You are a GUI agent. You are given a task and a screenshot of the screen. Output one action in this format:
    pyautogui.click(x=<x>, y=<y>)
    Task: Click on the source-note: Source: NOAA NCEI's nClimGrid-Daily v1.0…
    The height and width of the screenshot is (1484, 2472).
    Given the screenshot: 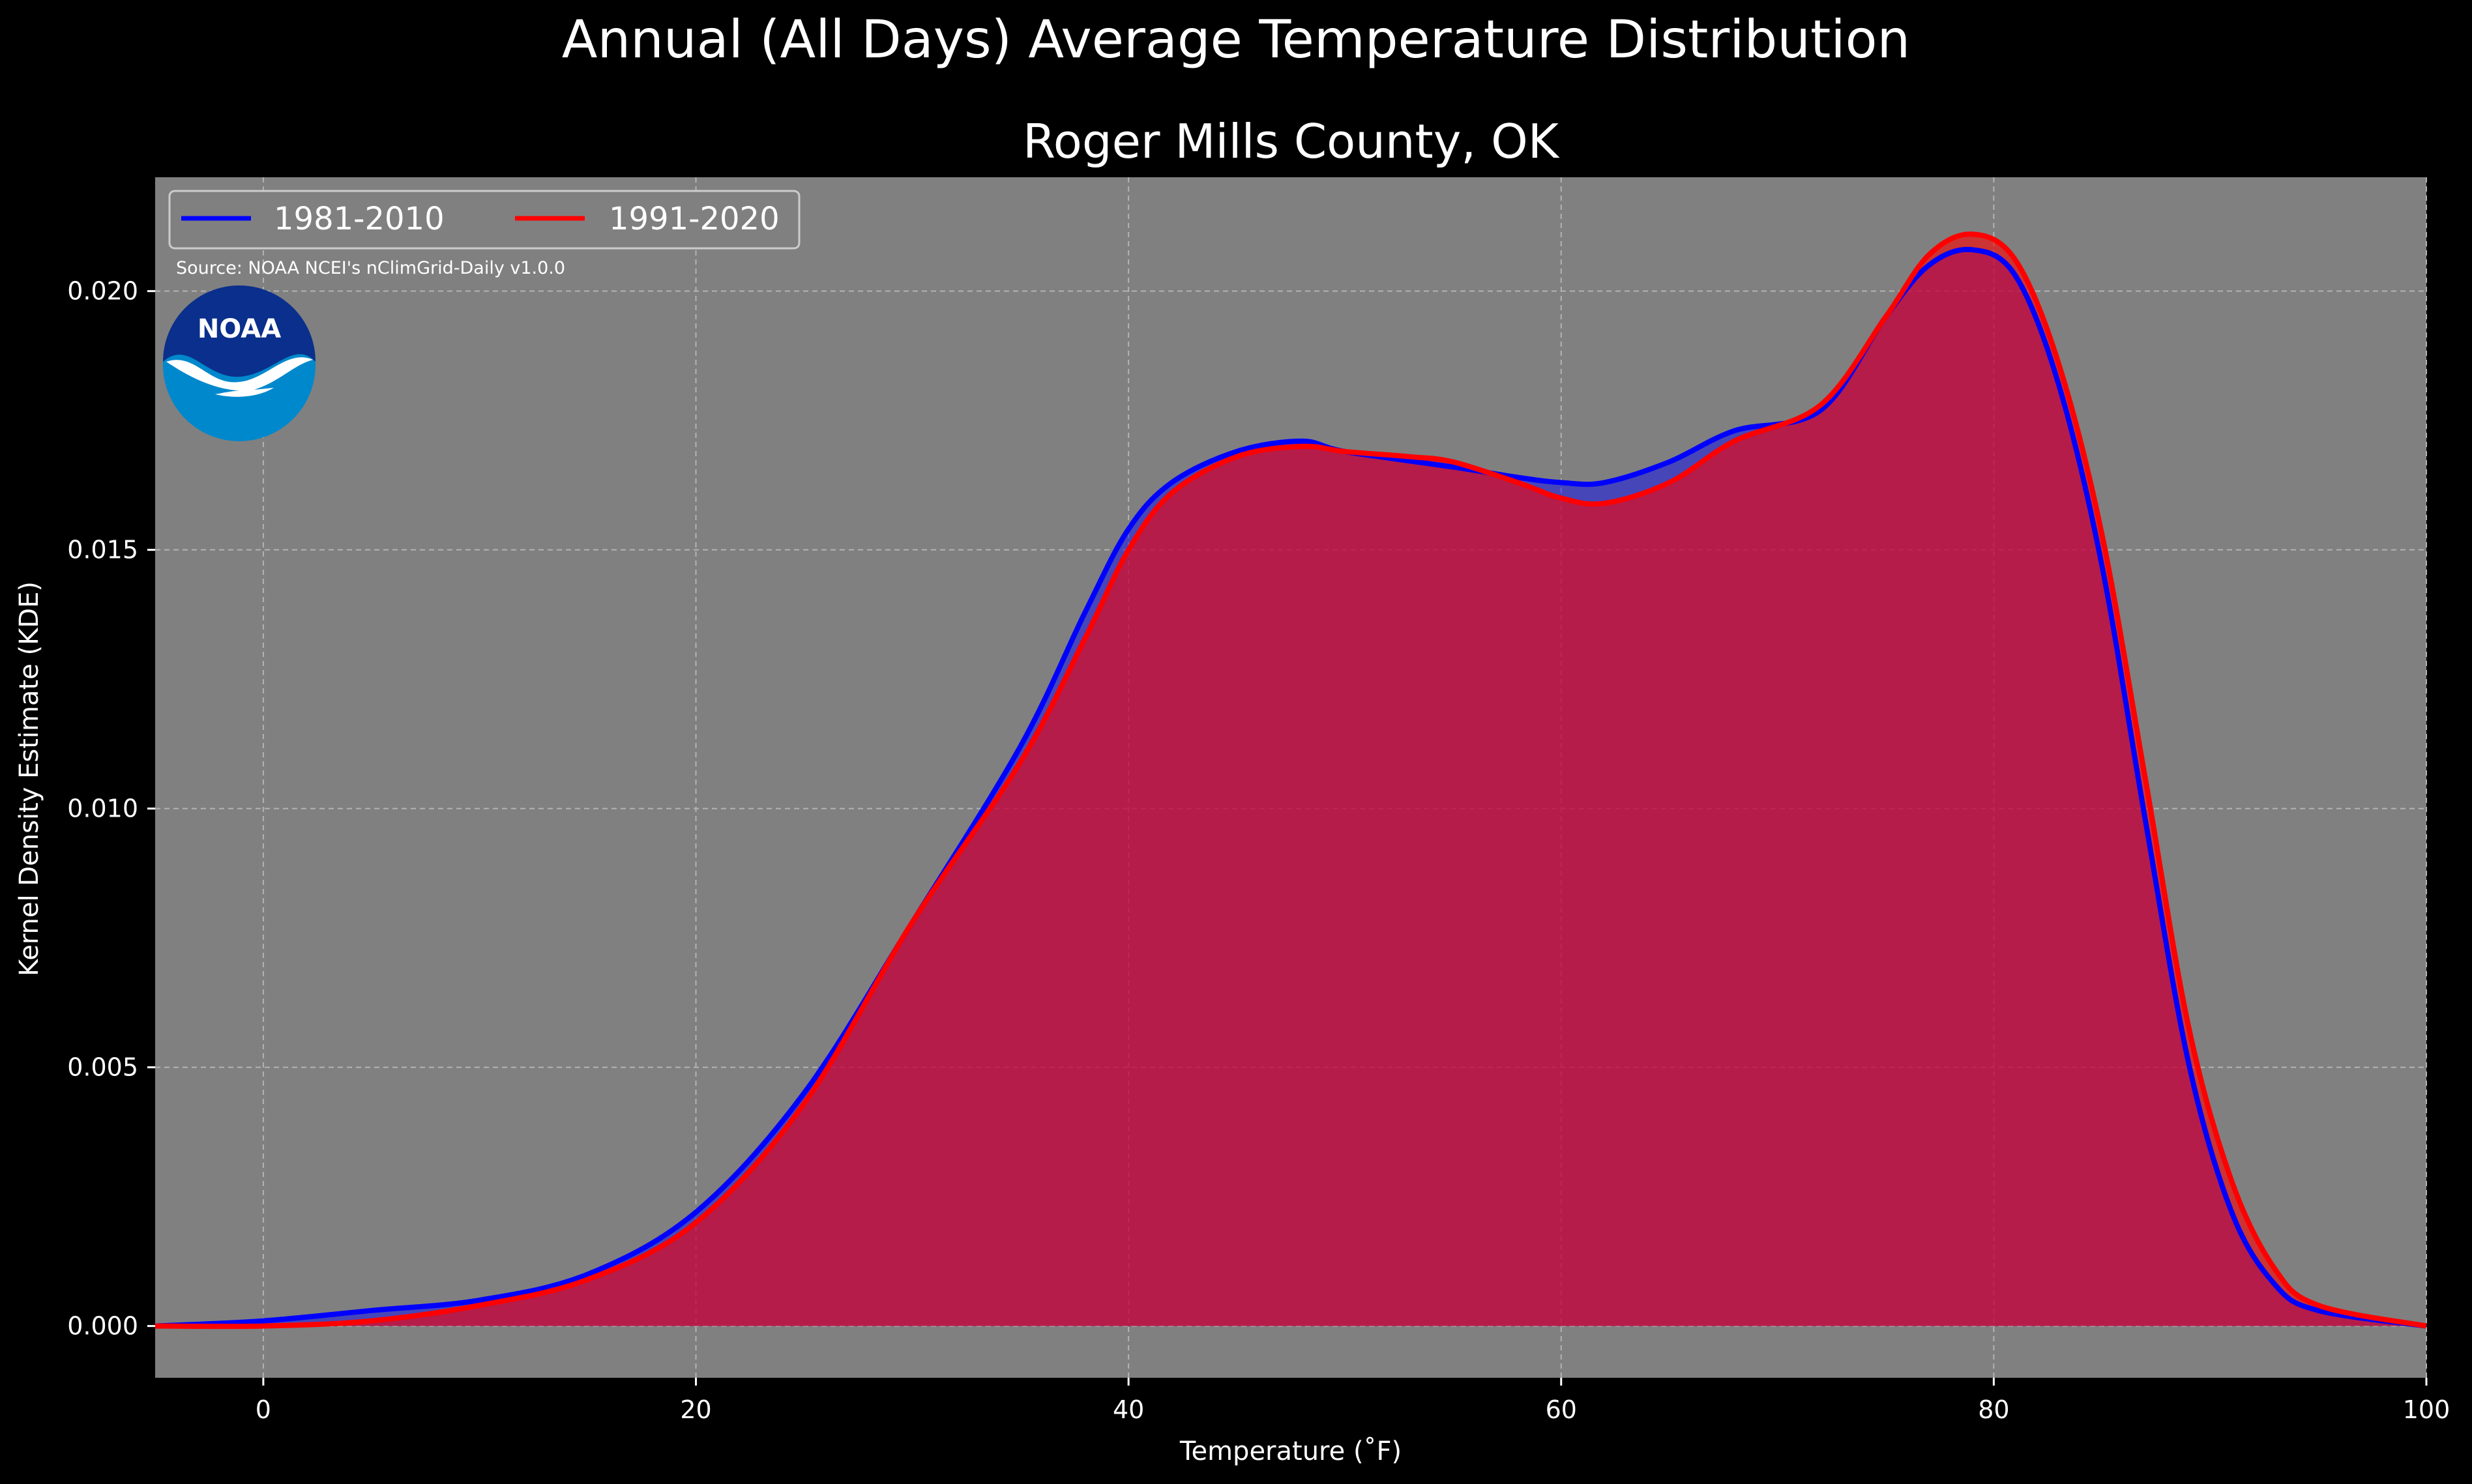 What is the action you would take?
    pyautogui.click(x=370, y=268)
    